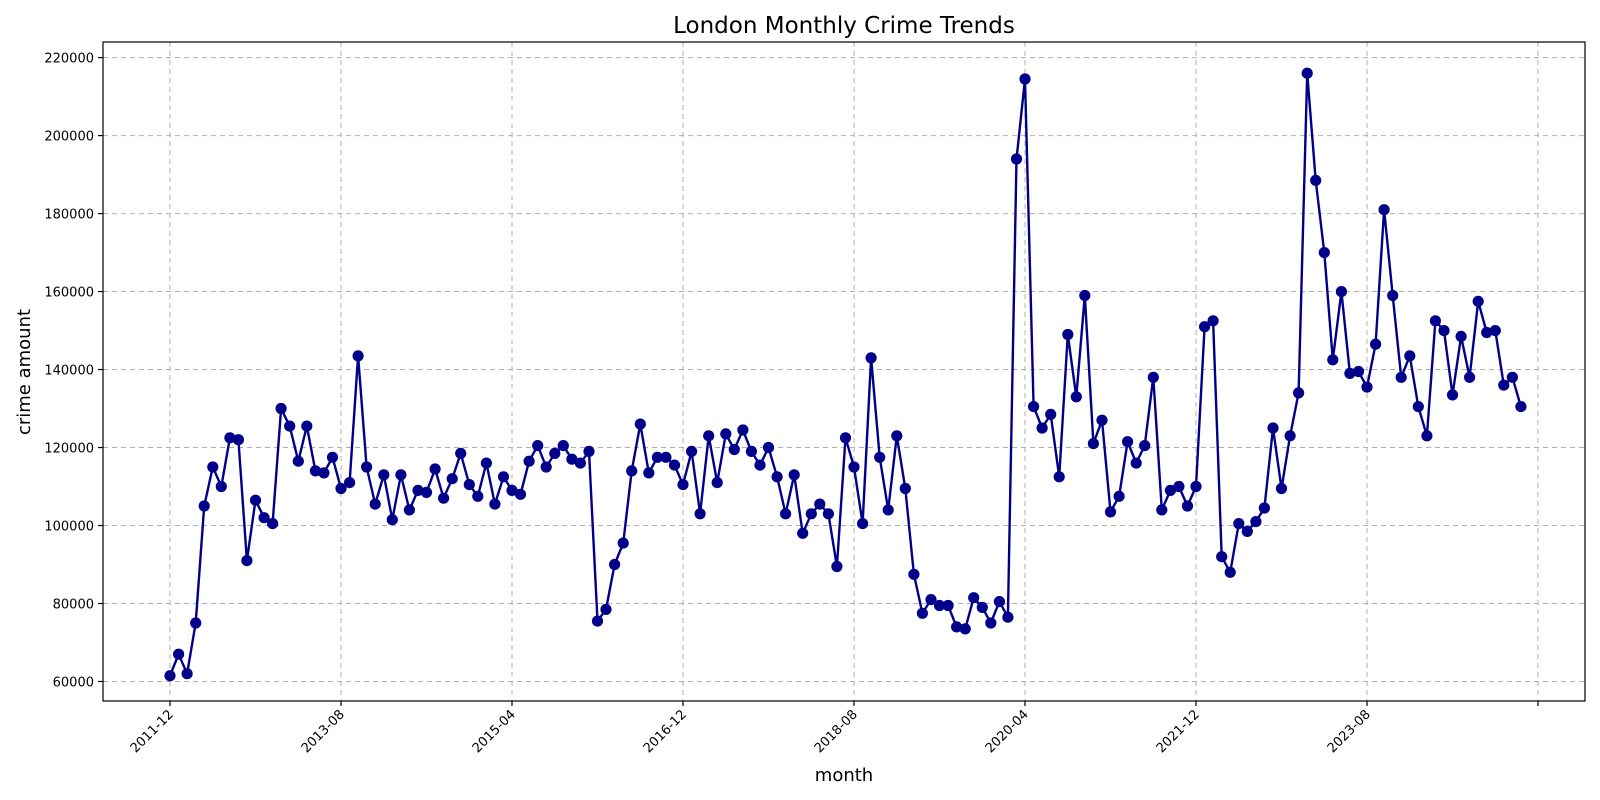  Describe the element at coordinates (69, 59) in the screenshot. I see `y-tick-label: 220000` at that location.